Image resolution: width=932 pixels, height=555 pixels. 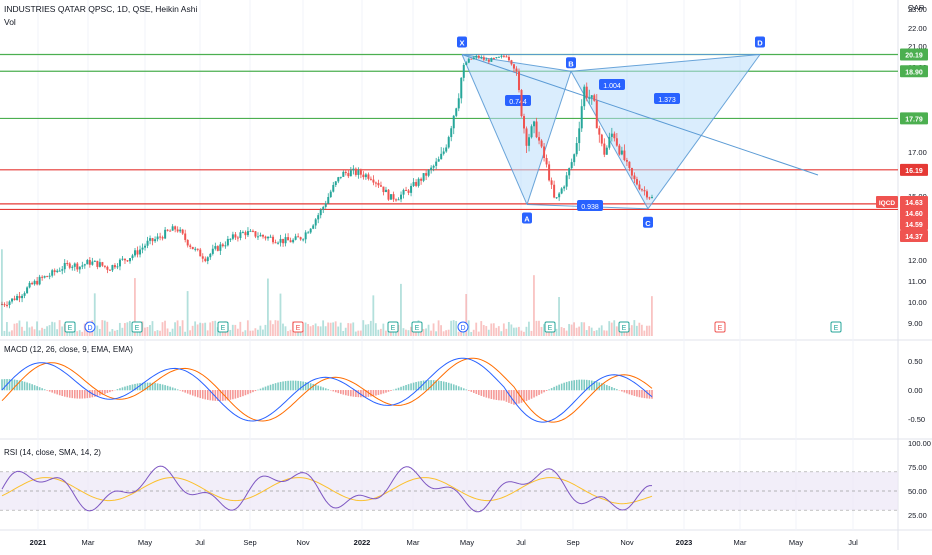 I want to click on price-tag-label: 18.90, so click(x=914, y=72).